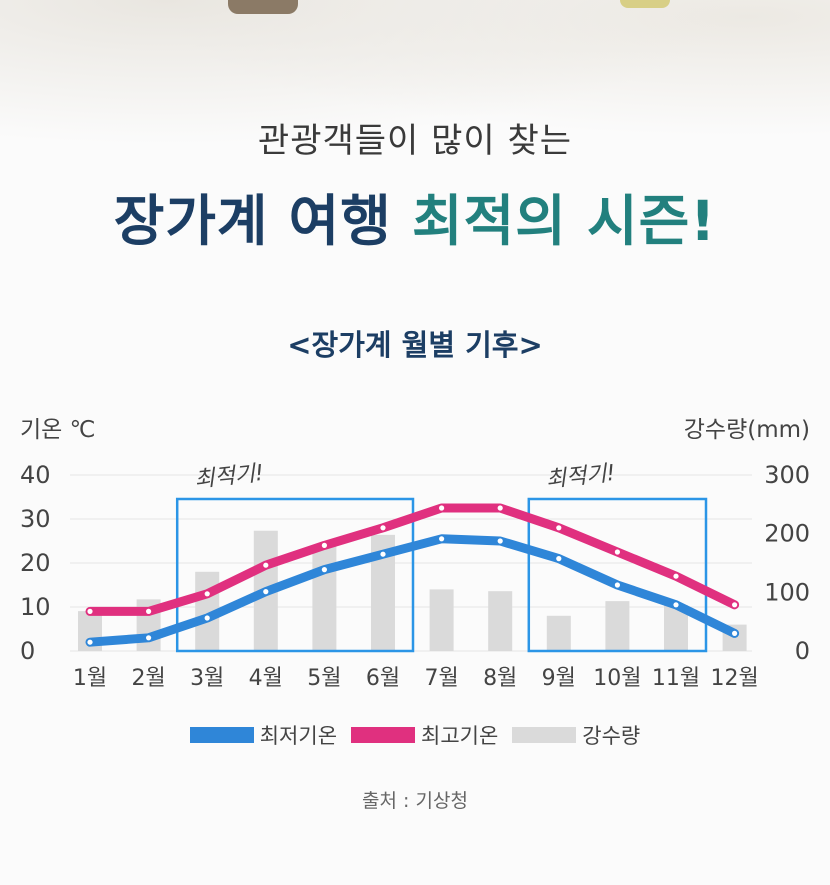 Image resolution: width=830 pixels, height=885 pixels. I want to click on y-right-tick: 300, so click(787, 475).